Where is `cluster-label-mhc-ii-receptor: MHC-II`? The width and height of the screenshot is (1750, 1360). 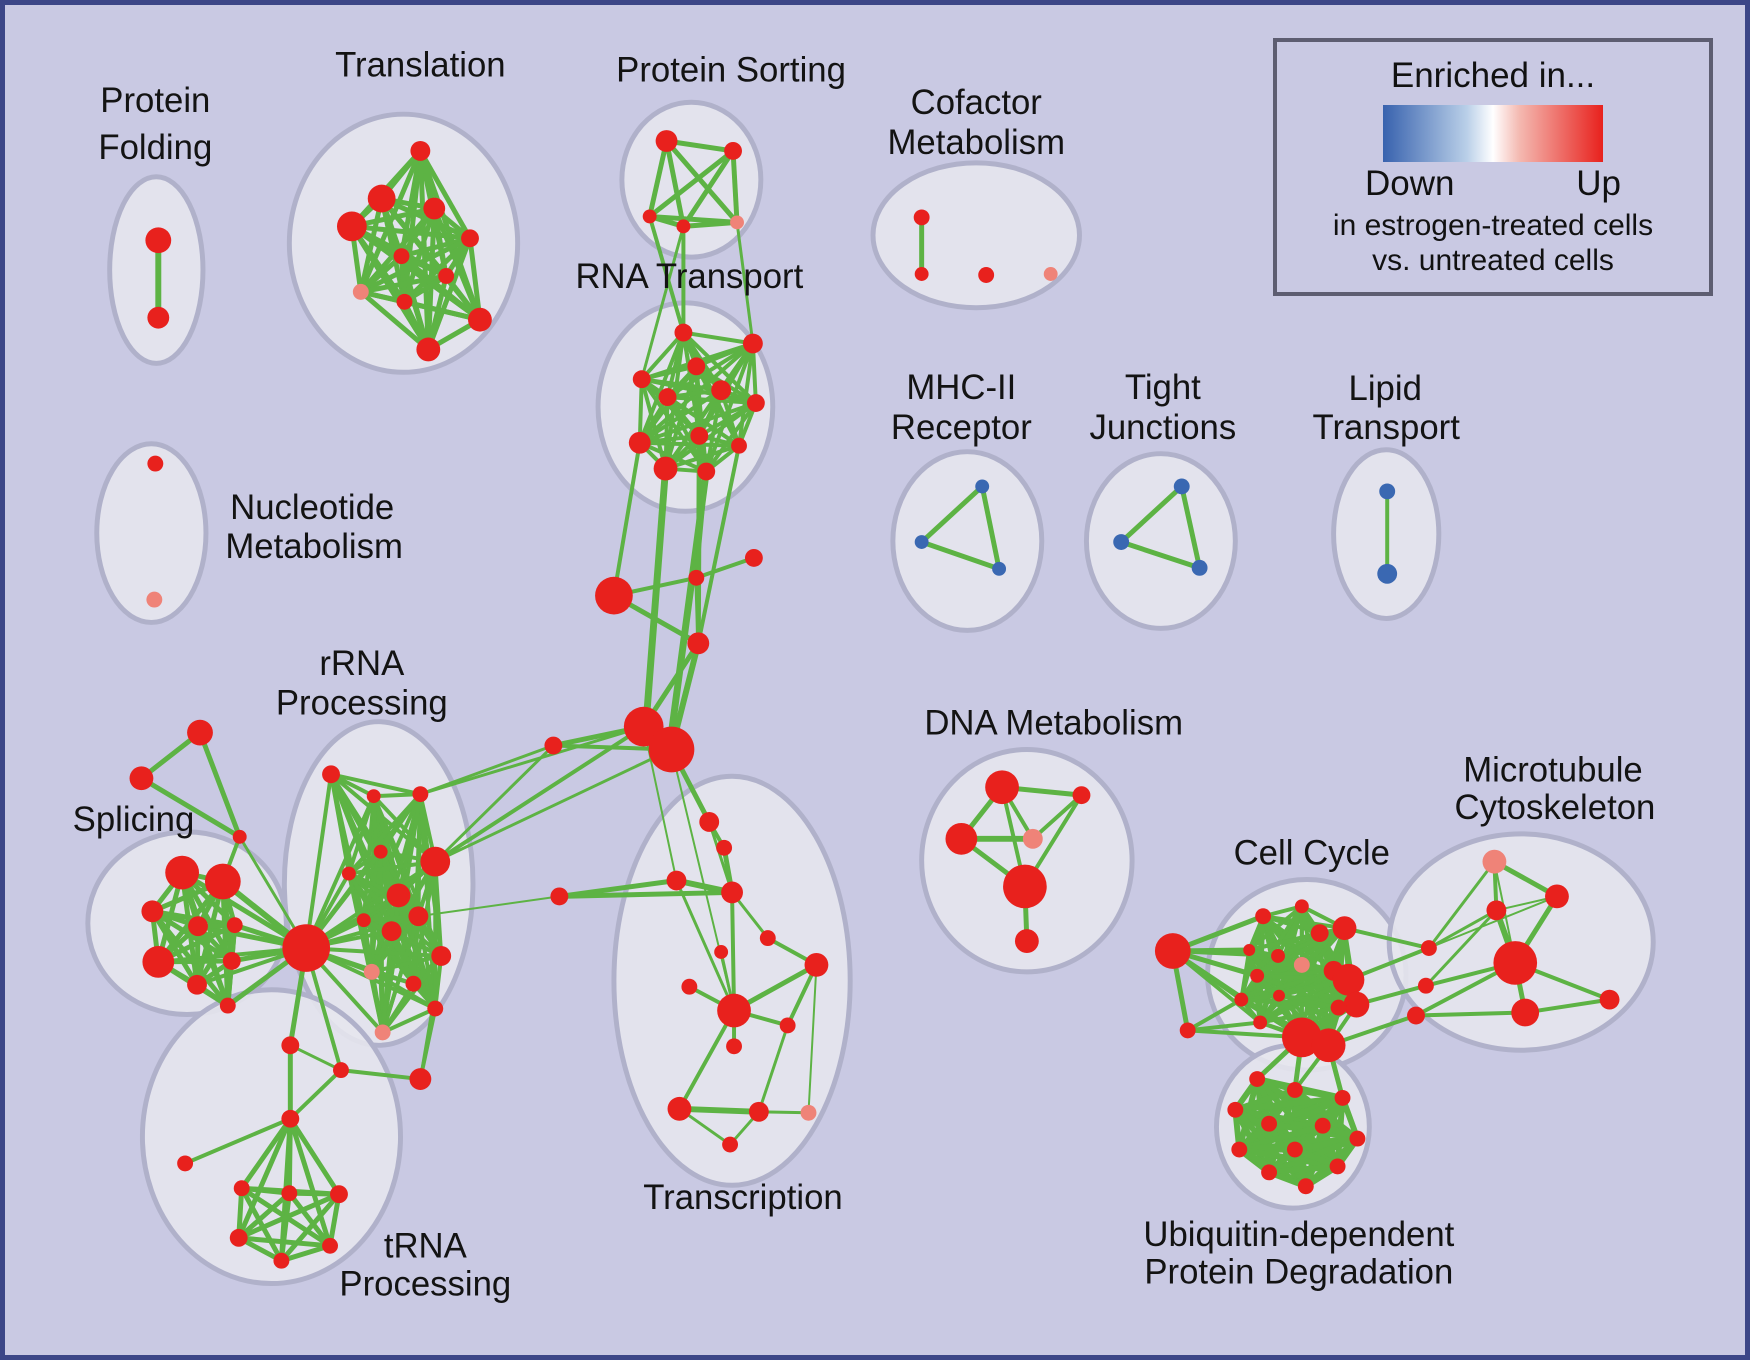 cluster-label-mhc-ii-receptor: MHC-II is located at coordinates (961, 388).